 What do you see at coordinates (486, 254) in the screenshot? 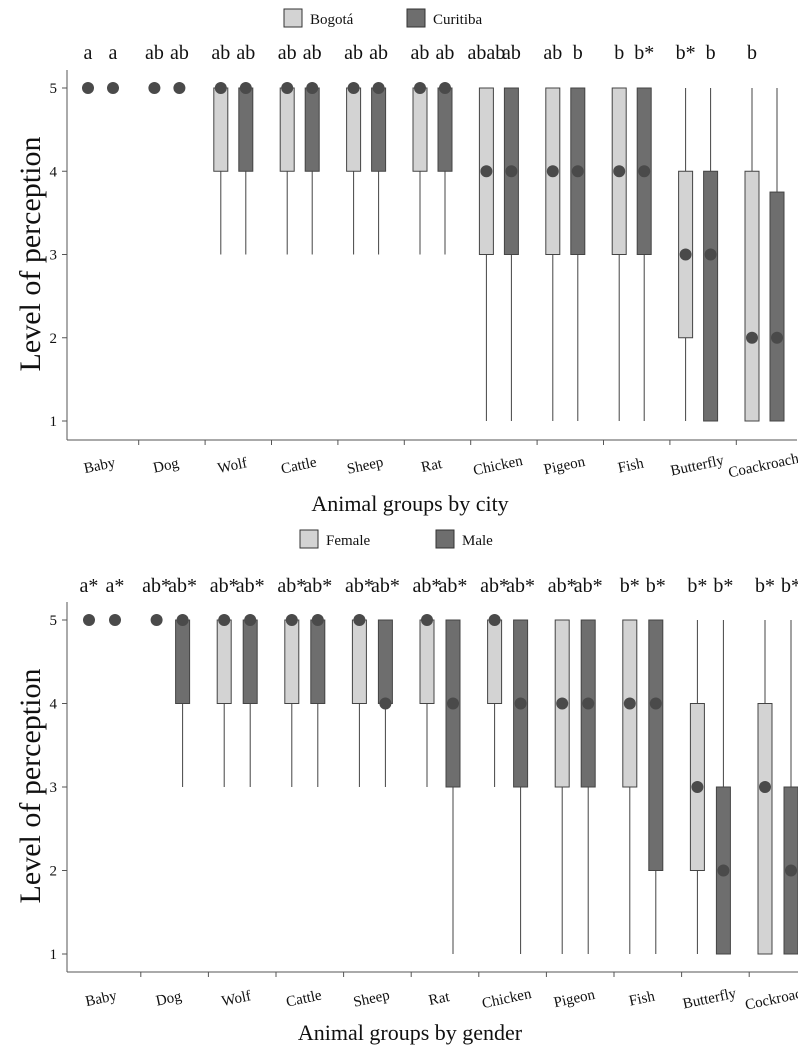
I see `box-bogotá-chicken` at bounding box center [486, 254].